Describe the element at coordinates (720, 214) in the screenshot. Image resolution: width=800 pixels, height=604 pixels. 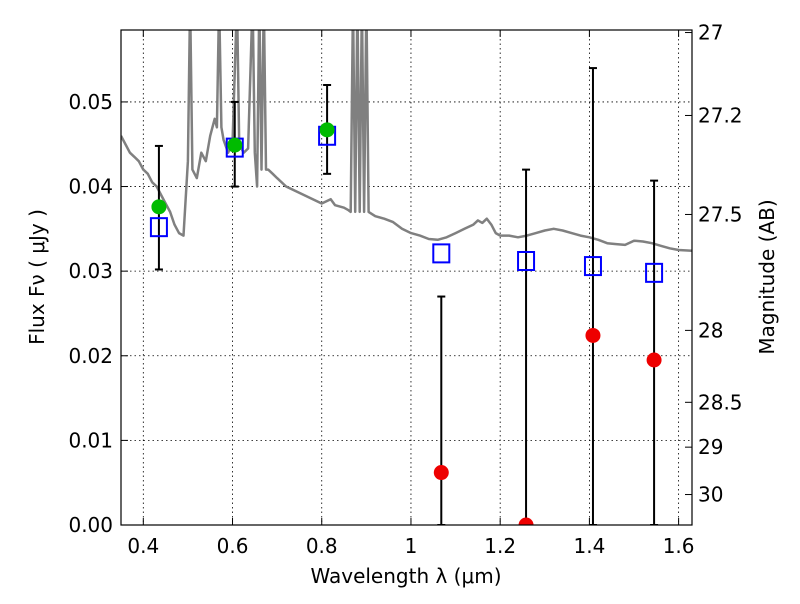
I see `right-tick-label: 27.5` at that location.